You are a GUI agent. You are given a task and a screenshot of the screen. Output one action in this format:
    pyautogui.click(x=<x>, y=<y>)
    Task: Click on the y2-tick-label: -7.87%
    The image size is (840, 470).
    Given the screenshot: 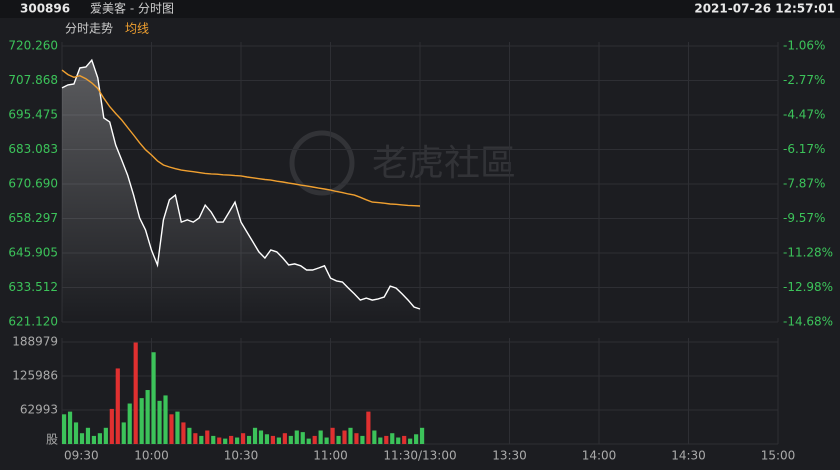 What is the action you would take?
    pyautogui.click(x=804, y=184)
    